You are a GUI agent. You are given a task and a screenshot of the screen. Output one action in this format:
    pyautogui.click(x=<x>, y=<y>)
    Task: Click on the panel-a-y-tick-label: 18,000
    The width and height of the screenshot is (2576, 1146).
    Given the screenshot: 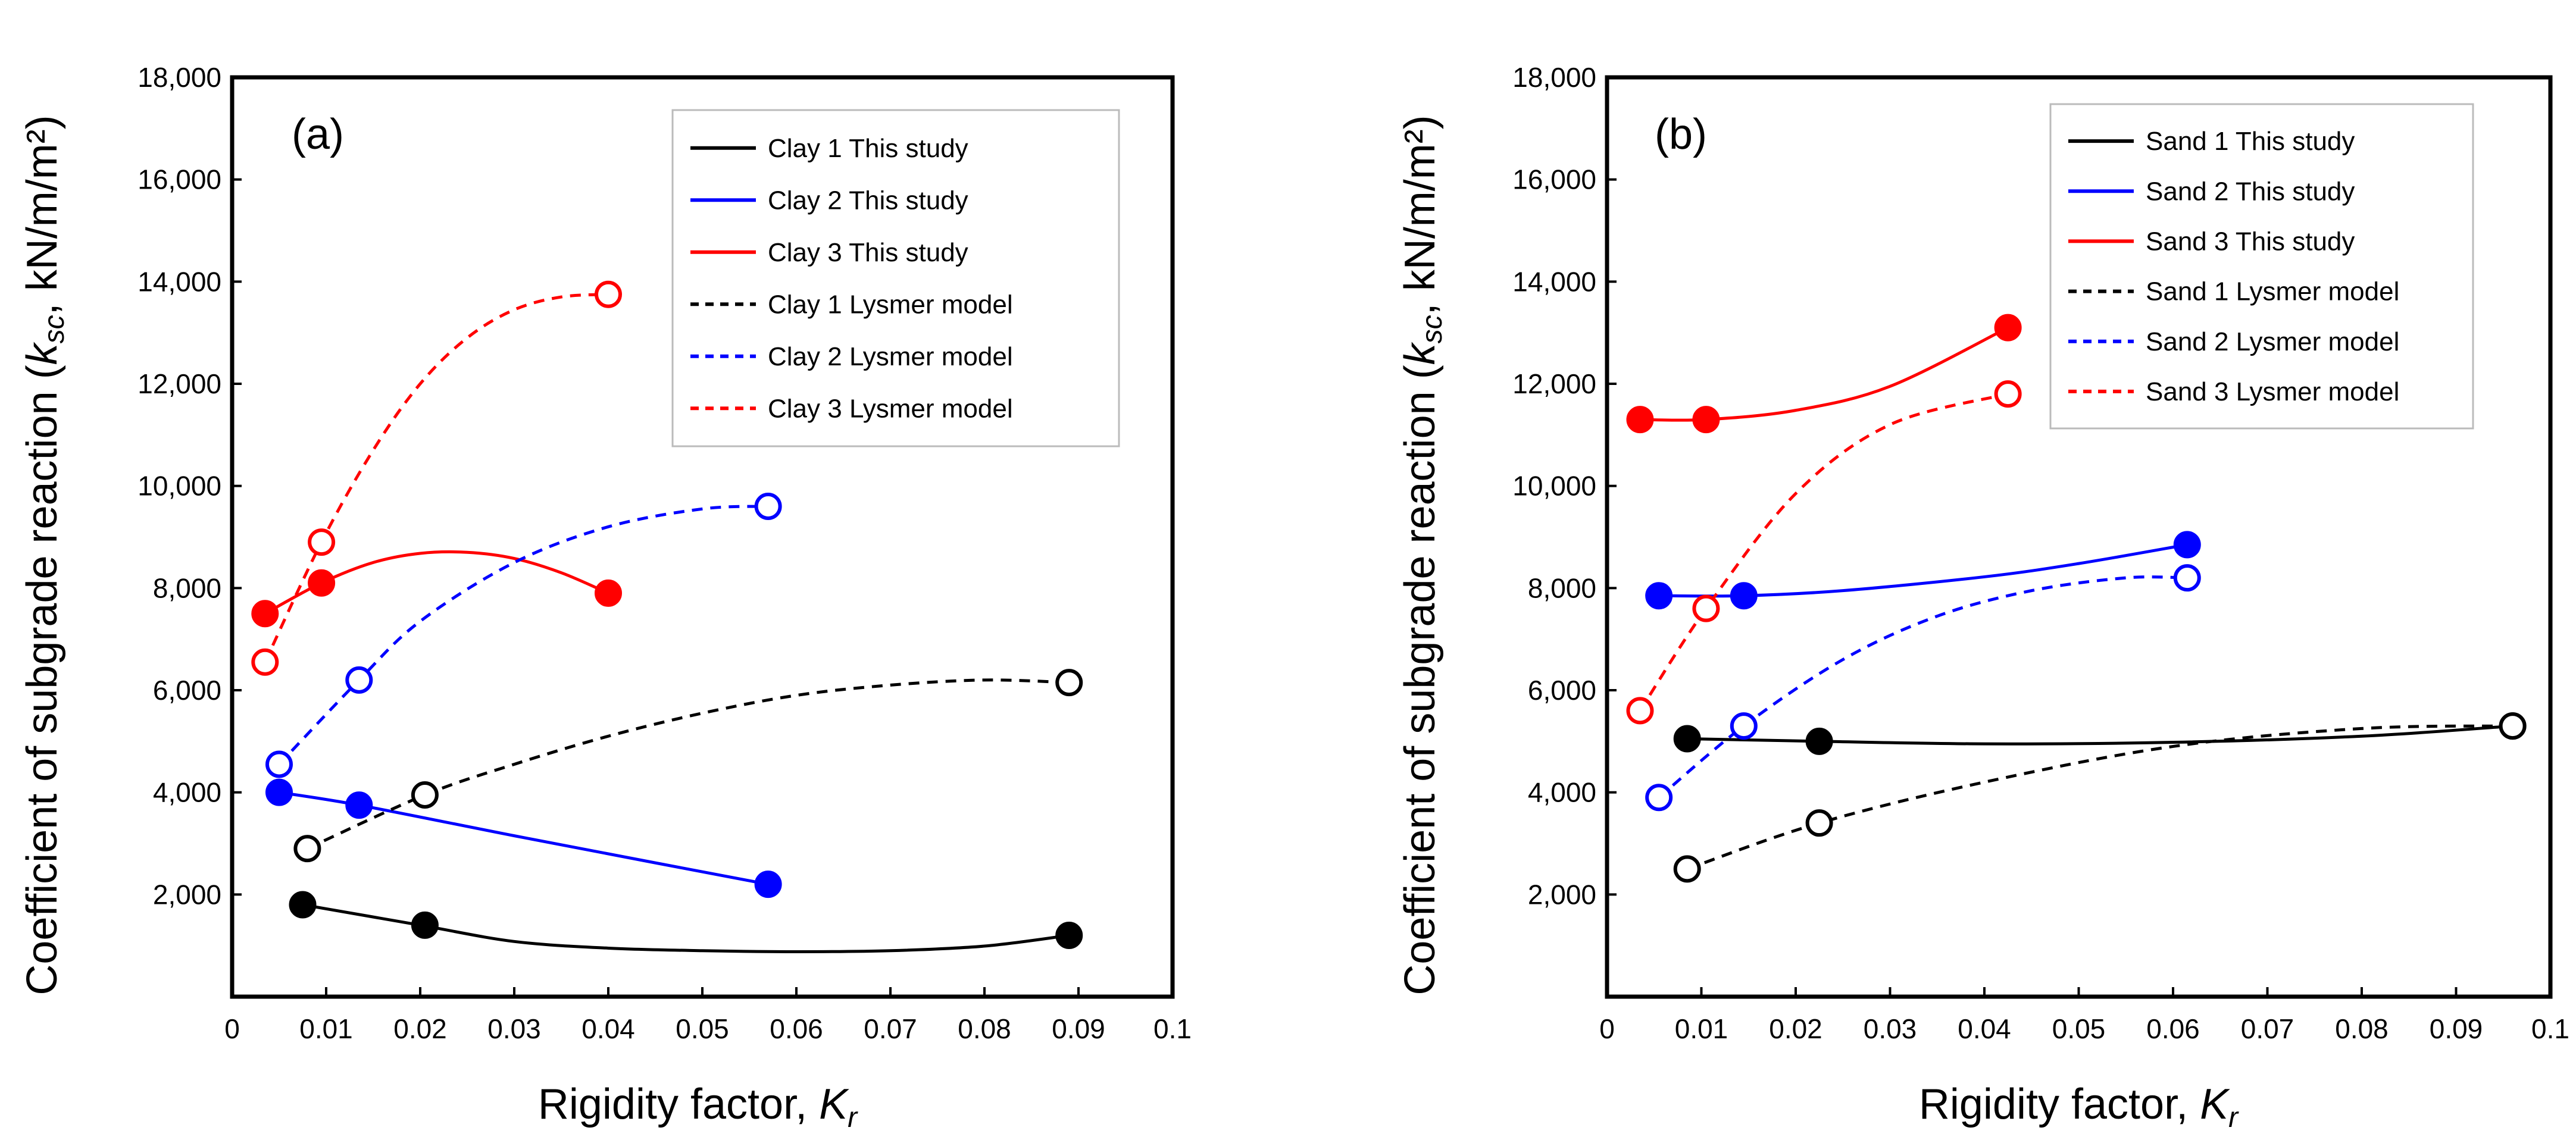 What is the action you would take?
    pyautogui.click(x=179, y=77)
    